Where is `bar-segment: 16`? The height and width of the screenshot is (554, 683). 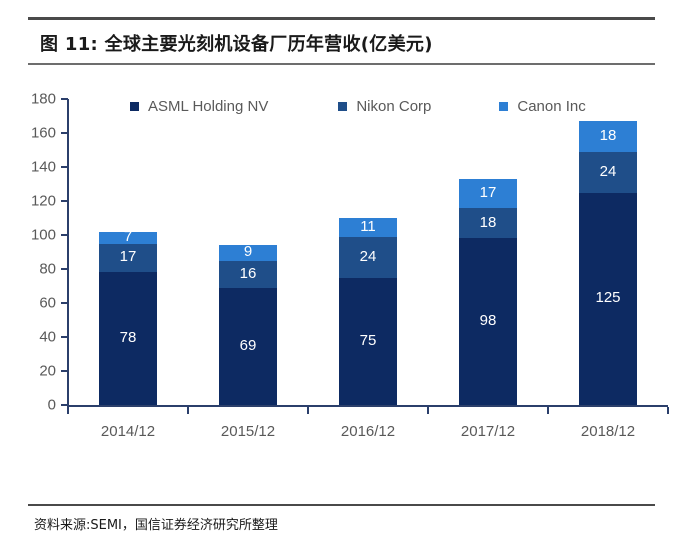
bar-segment: 16 is located at coordinates (248, 274).